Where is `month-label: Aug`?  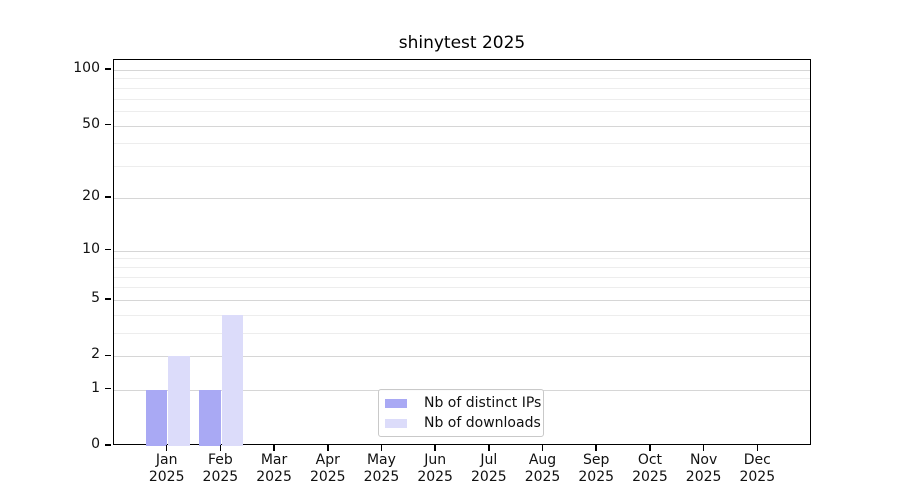
month-label: Aug is located at coordinates (542, 460).